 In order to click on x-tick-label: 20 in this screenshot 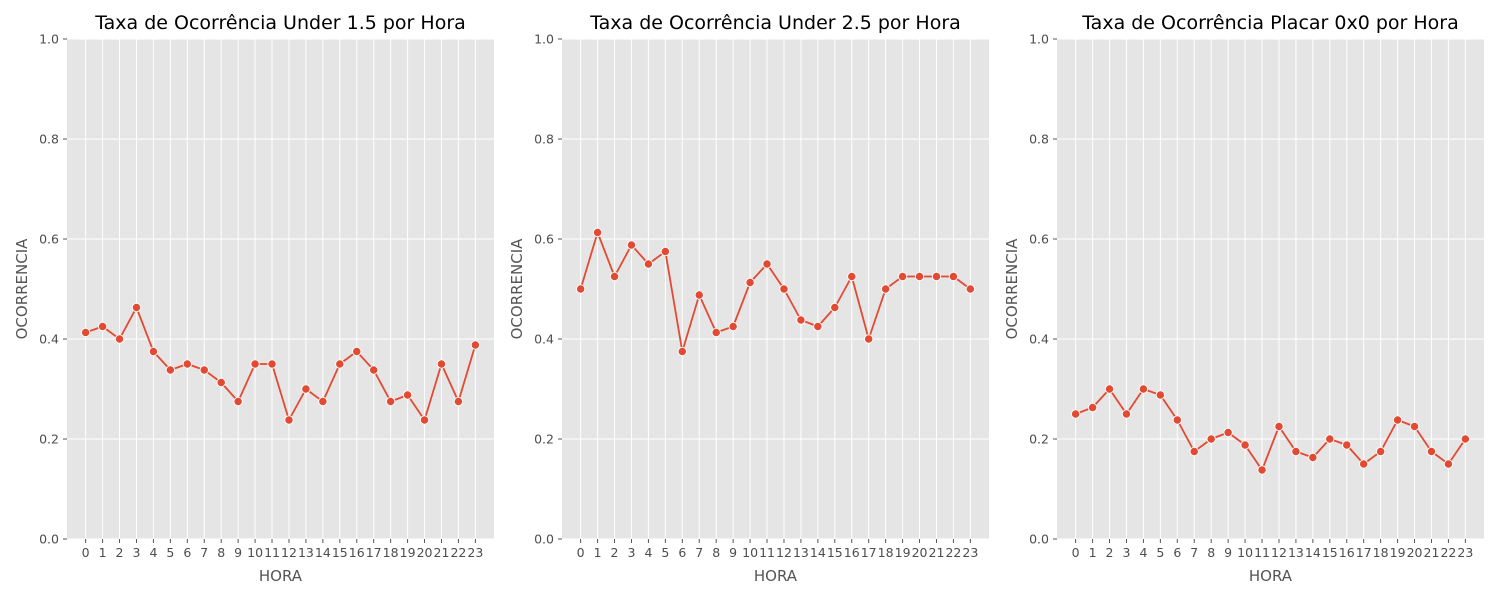, I will do `click(1415, 552)`.